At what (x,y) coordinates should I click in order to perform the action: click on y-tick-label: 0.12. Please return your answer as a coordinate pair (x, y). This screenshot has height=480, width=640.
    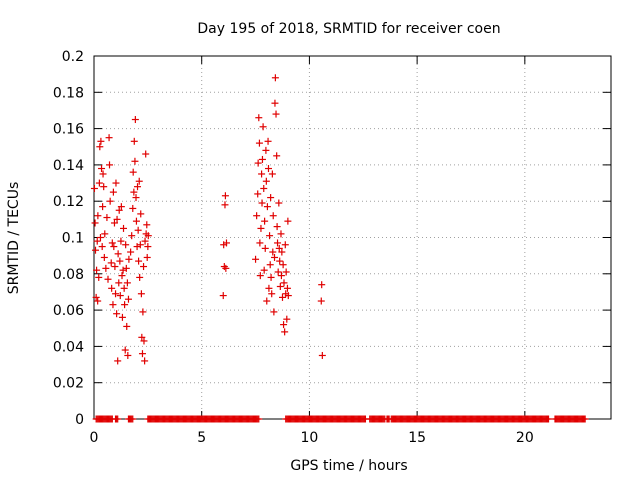
    Looking at the image, I should click on (68, 202).